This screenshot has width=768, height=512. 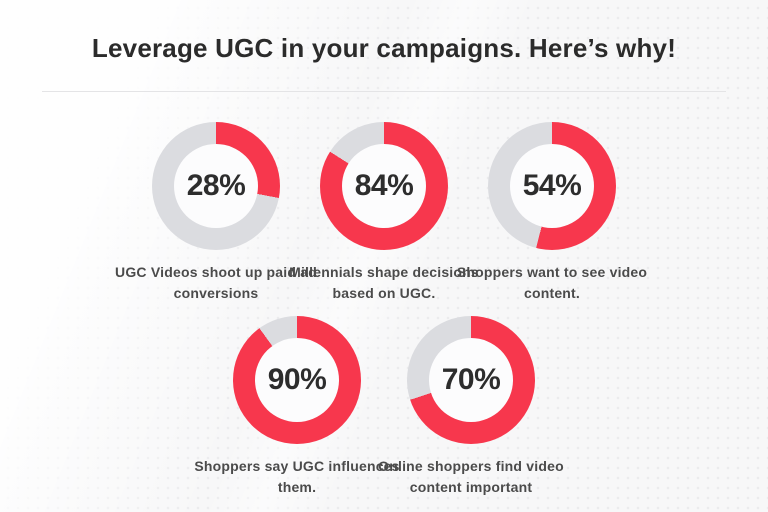 I want to click on donut-percent-value: 90%, so click(x=297, y=379).